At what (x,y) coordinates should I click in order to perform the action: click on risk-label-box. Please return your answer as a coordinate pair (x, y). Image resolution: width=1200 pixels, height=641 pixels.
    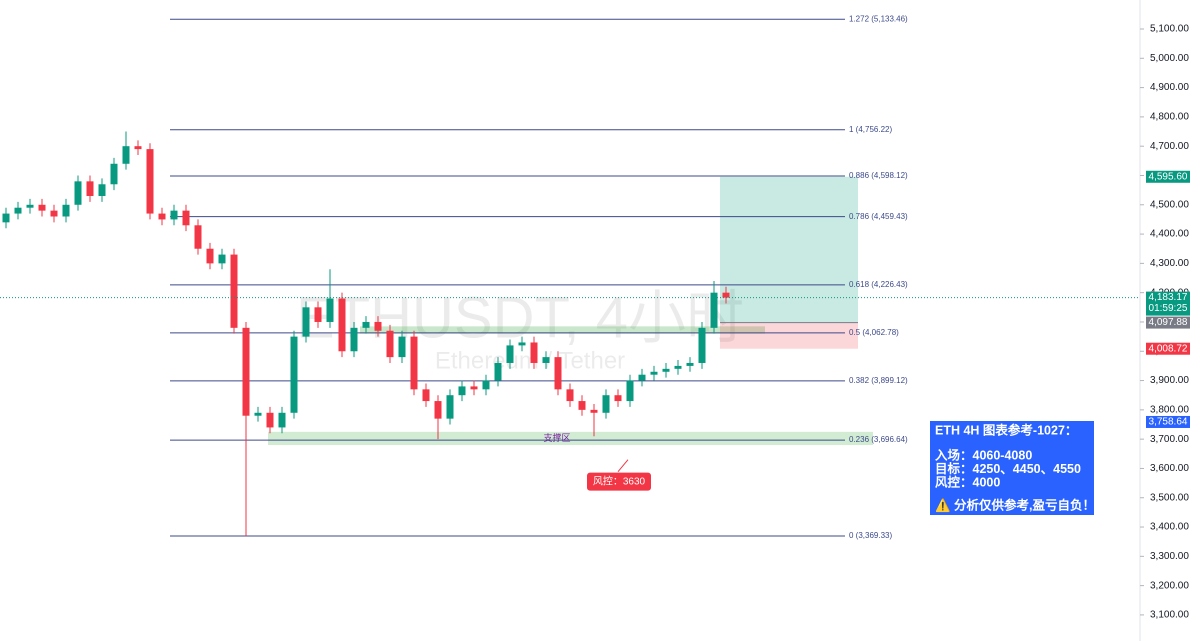
    Looking at the image, I should click on (619, 481).